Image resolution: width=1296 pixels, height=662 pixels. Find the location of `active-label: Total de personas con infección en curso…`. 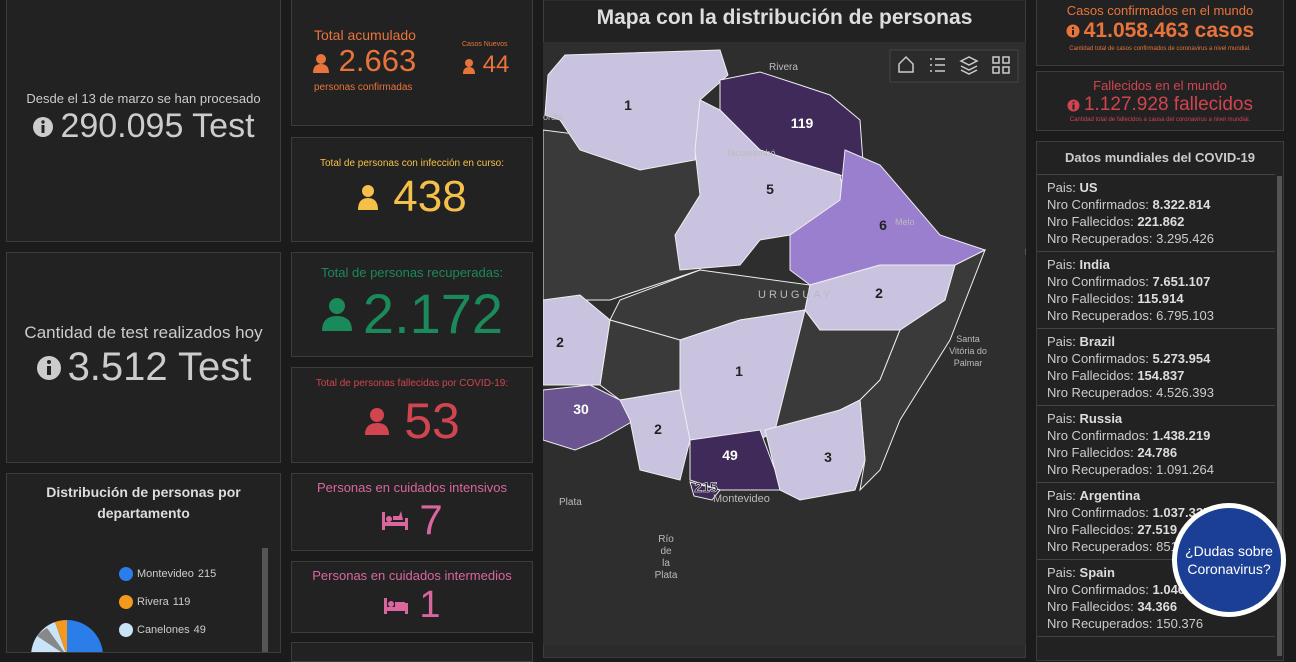

active-label: Total de personas con infección en curso… is located at coordinates (412, 163).